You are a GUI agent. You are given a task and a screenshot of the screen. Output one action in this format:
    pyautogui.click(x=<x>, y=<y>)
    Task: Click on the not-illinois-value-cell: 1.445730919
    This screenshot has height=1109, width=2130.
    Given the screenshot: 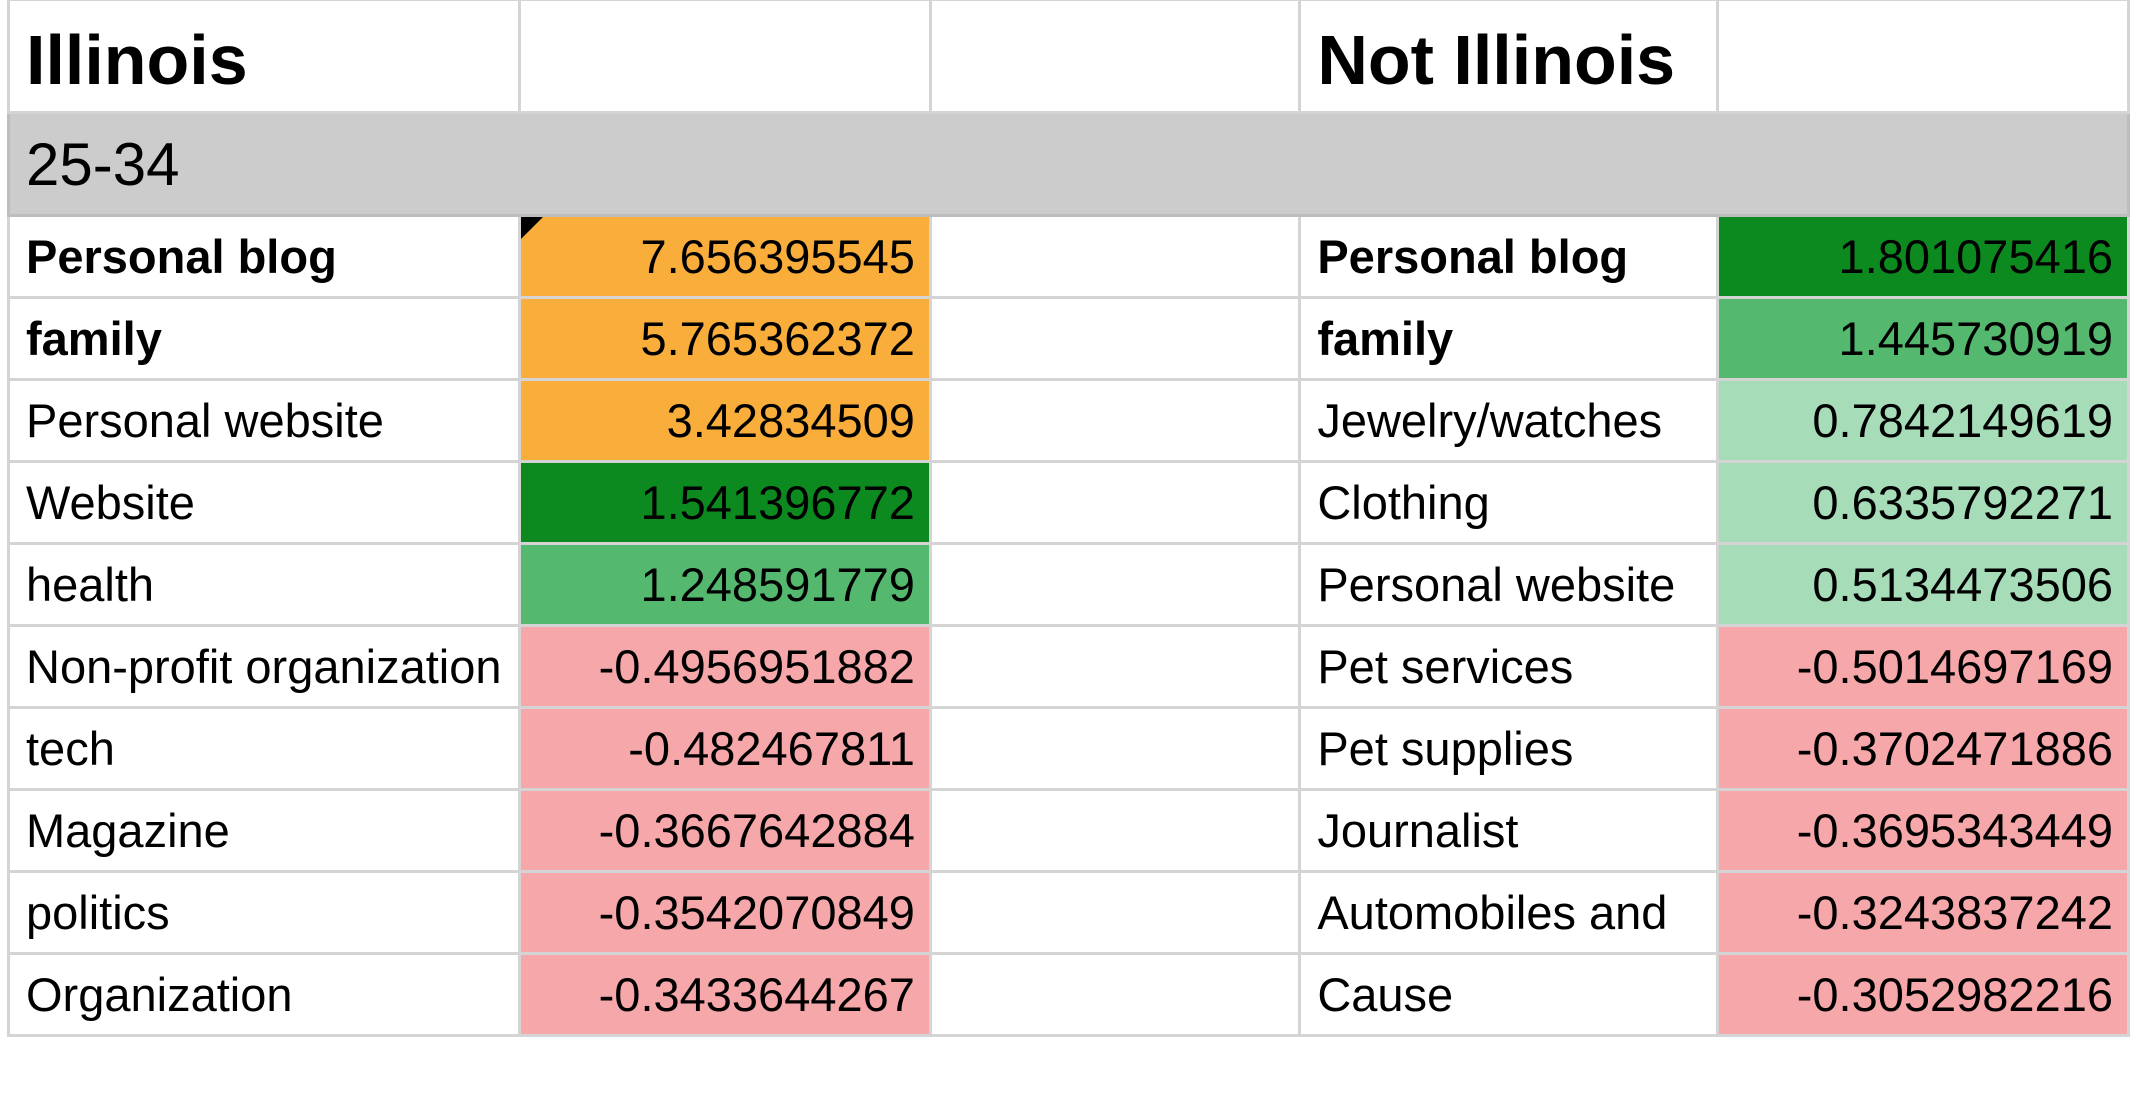 What is the action you would take?
    pyautogui.click(x=1922, y=338)
    